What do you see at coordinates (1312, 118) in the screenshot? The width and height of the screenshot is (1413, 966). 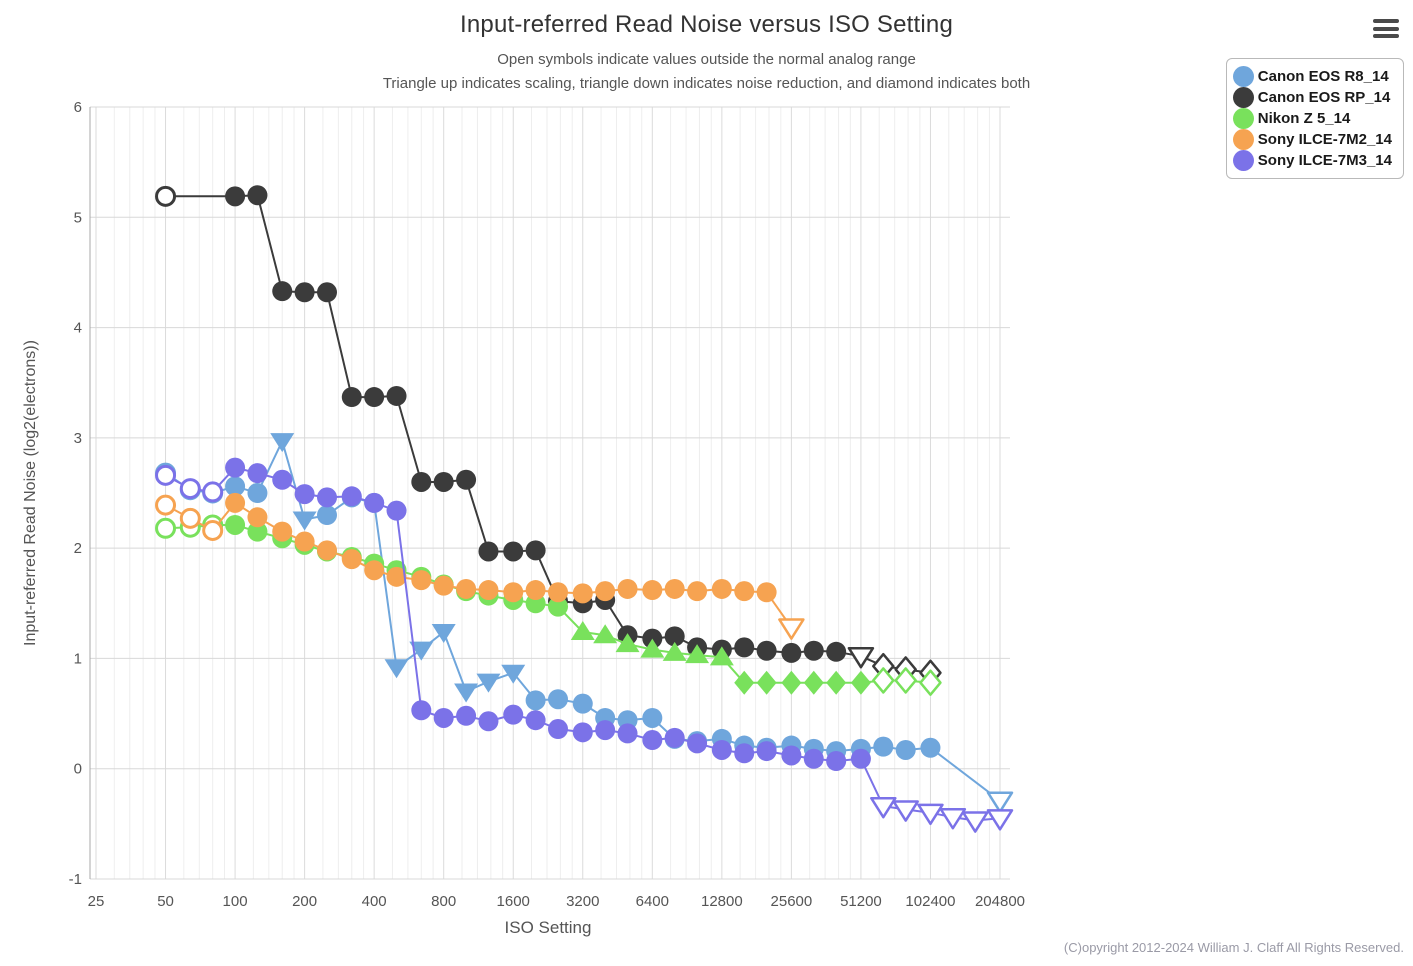 I see `legend-item-nikon-z-5-14: Nikon Z 5_14` at bounding box center [1312, 118].